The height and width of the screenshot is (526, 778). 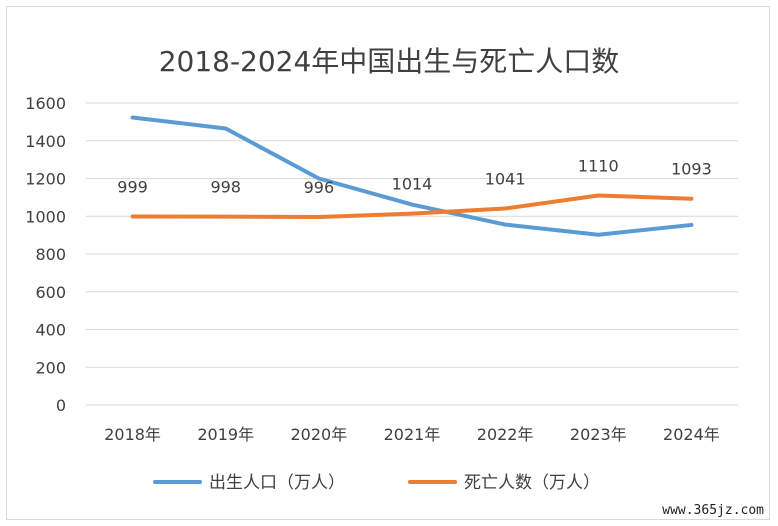 I want to click on y-tick-label: 1600, so click(x=45, y=103).